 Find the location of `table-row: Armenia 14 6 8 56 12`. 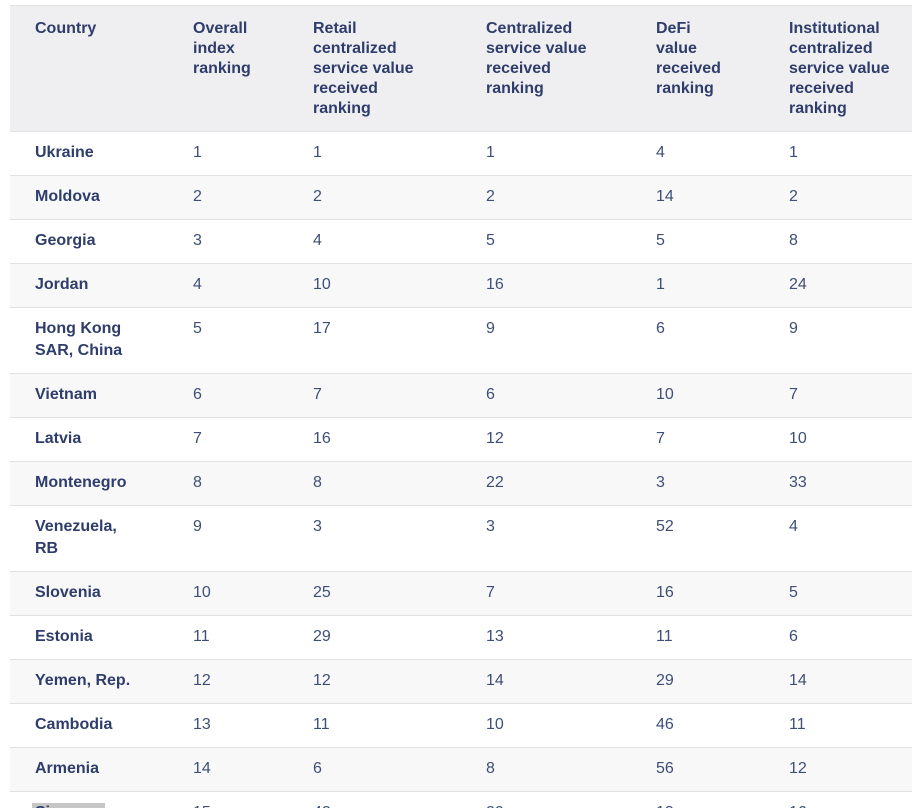

table-row: Armenia 14 6 8 56 12 is located at coordinates (461, 769).